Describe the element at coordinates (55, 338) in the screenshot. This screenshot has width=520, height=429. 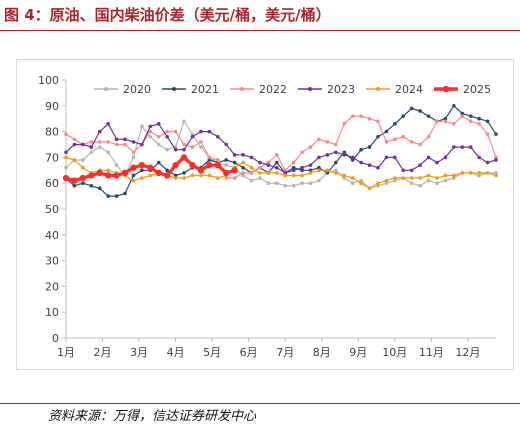
I see `y-tick-label: 0` at that location.